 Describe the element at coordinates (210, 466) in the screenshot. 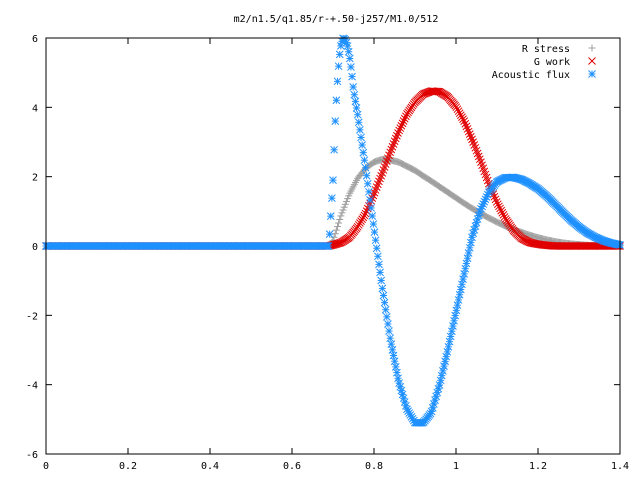

I see `x-tick-label: 0.4` at that location.